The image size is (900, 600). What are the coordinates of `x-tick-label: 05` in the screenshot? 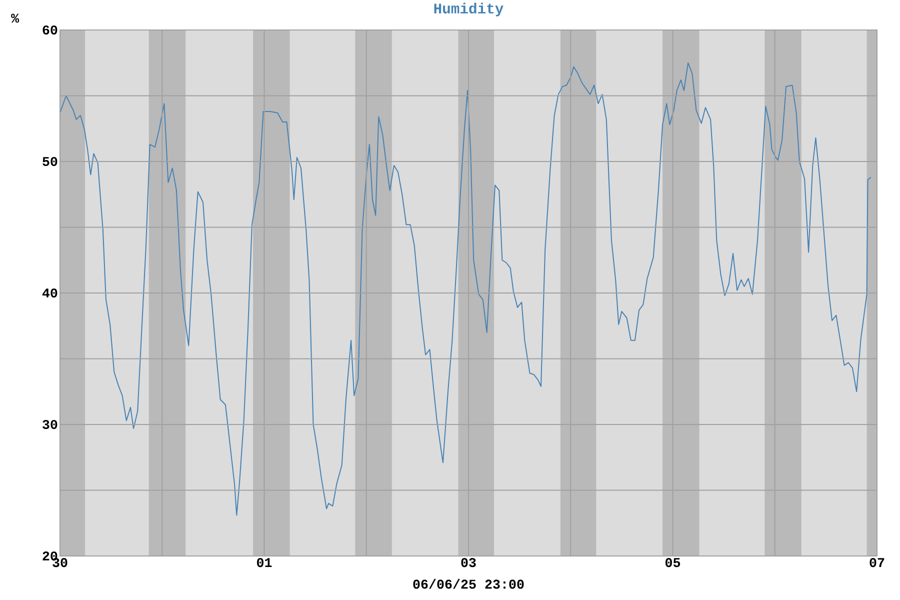 It's located at (673, 563).